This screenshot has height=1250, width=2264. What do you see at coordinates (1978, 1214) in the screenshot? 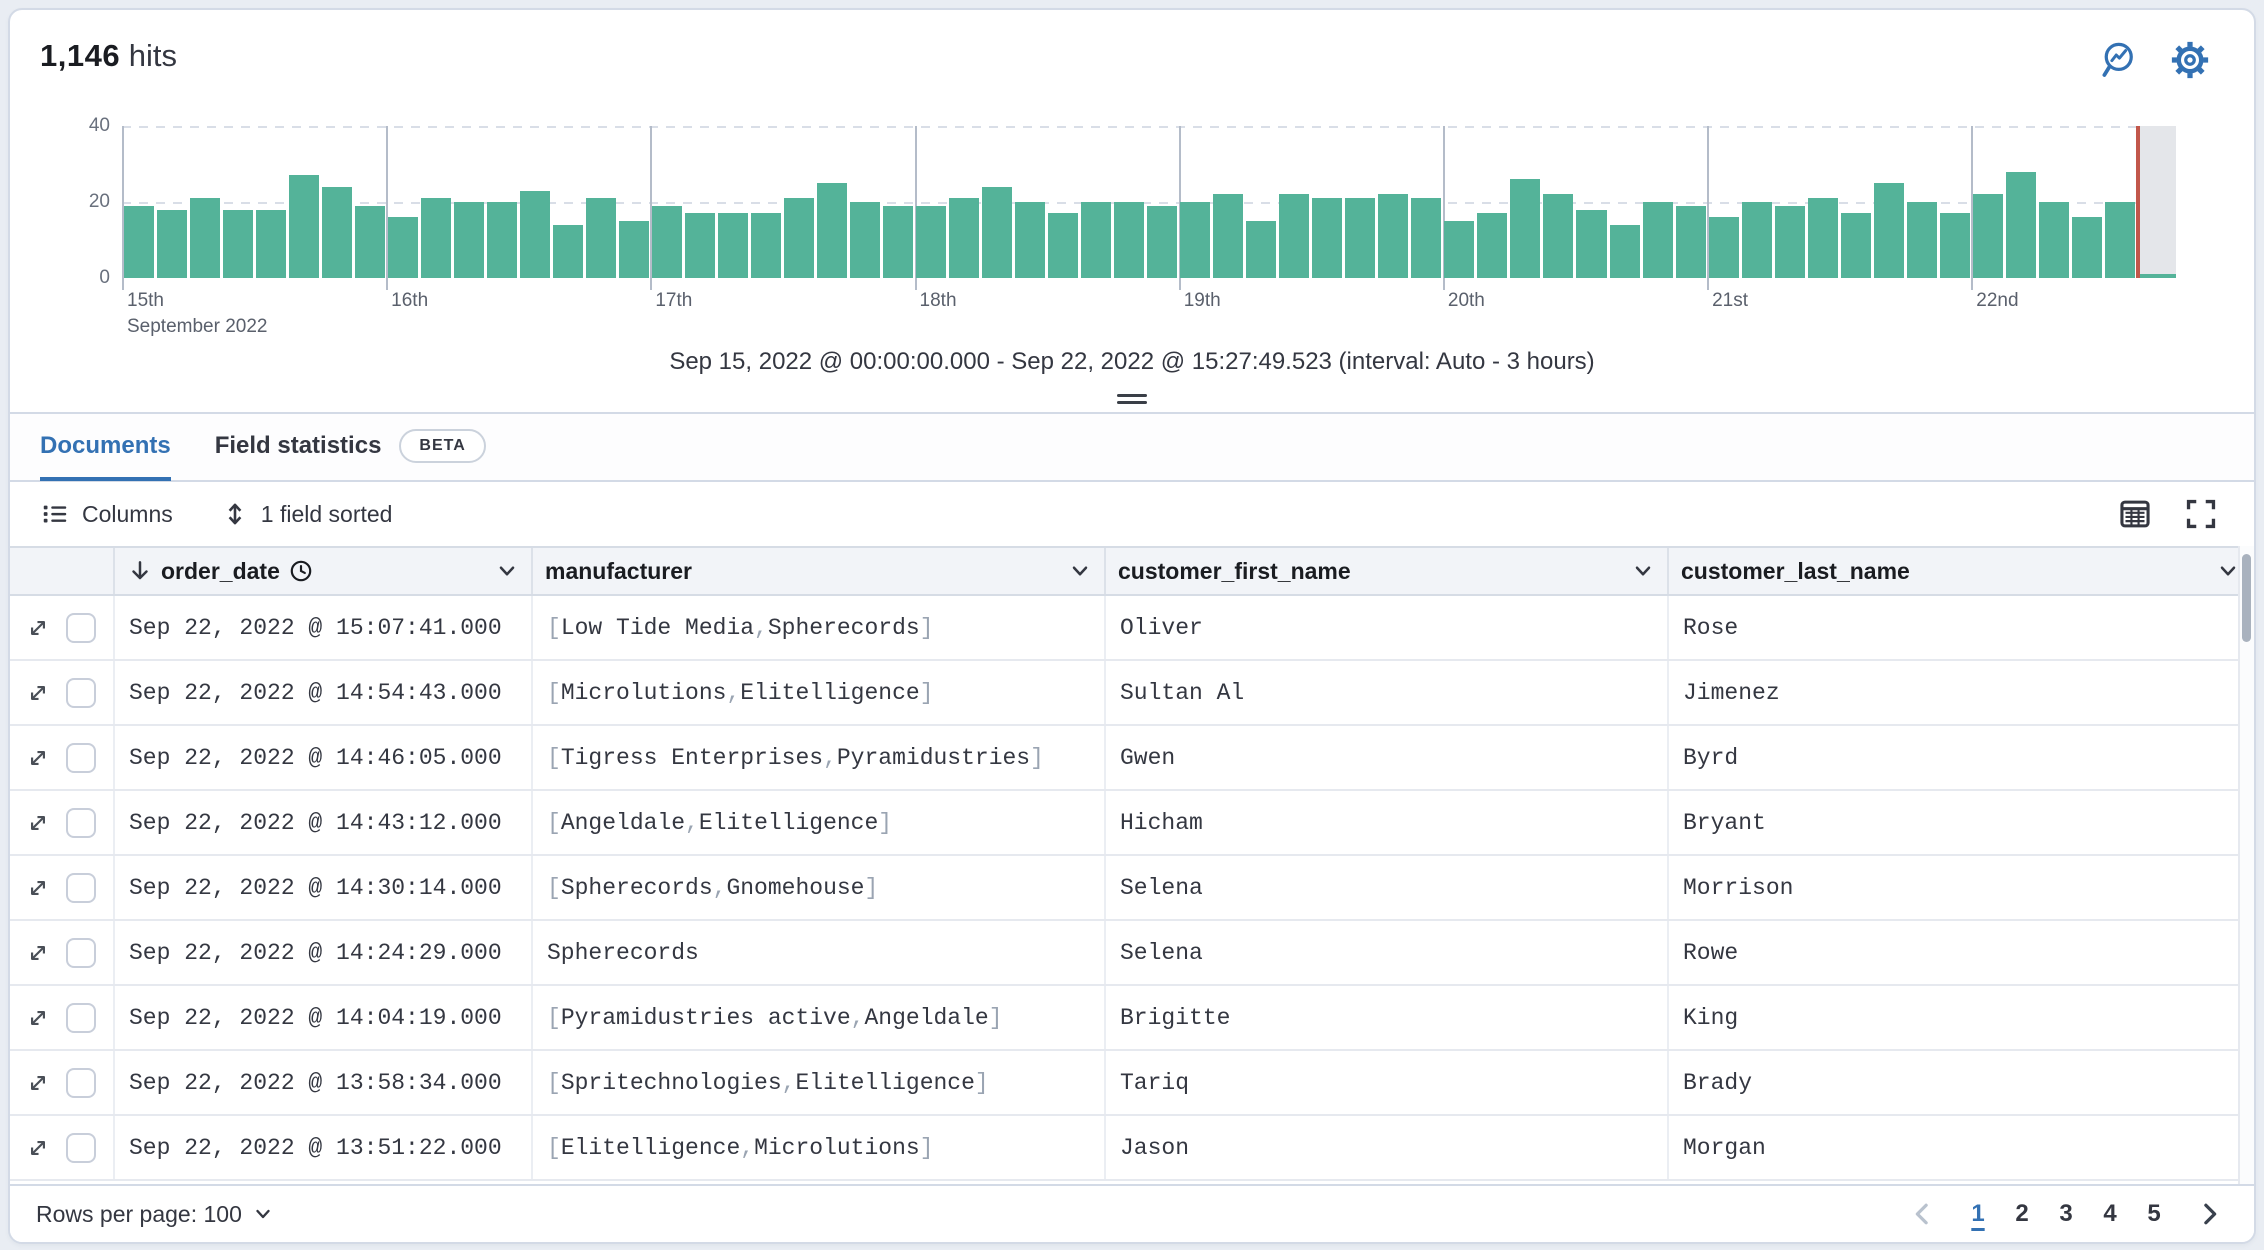
I see `page-button-1: 1` at bounding box center [1978, 1214].